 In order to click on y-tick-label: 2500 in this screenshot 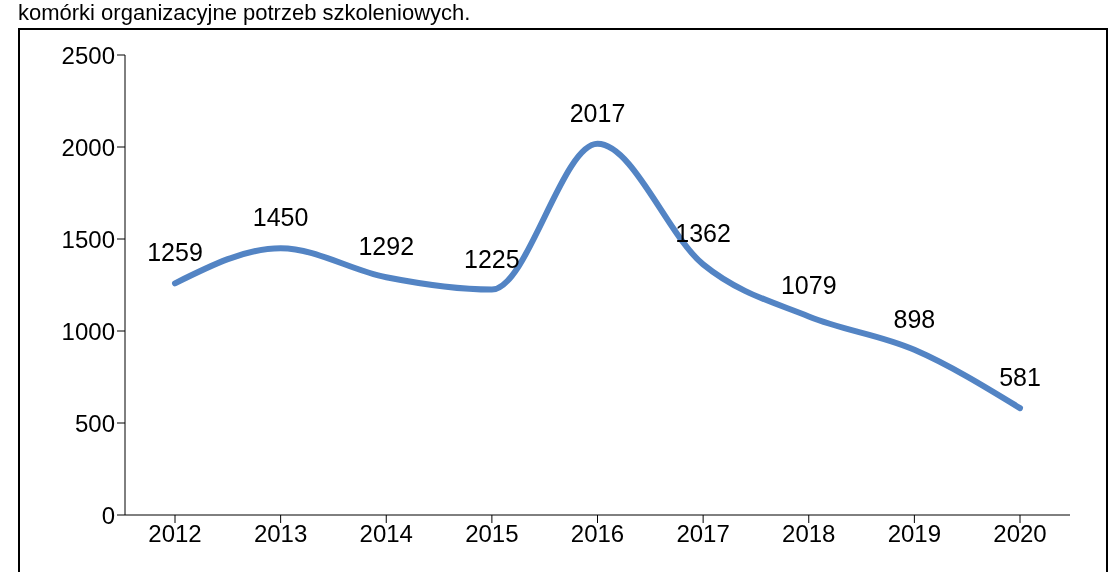, I will do `click(88, 55)`.